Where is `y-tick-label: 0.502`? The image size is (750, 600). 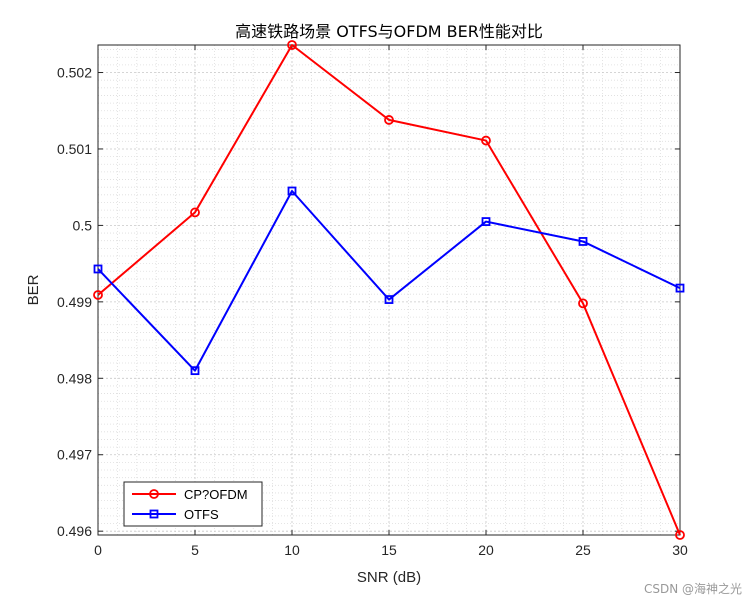 y-tick-label: 0.502 is located at coordinates (74, 73).